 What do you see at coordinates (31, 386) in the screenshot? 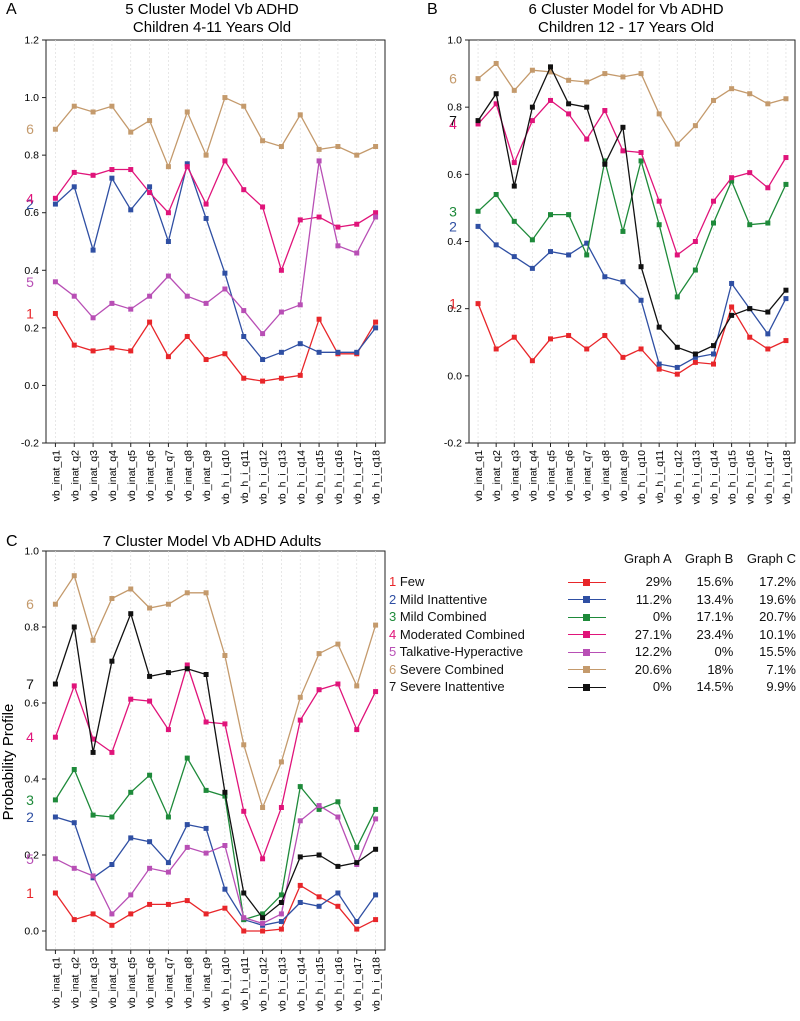
I see `chart-a-y-tick-label: 0.0` at bounding box center [31, 386].